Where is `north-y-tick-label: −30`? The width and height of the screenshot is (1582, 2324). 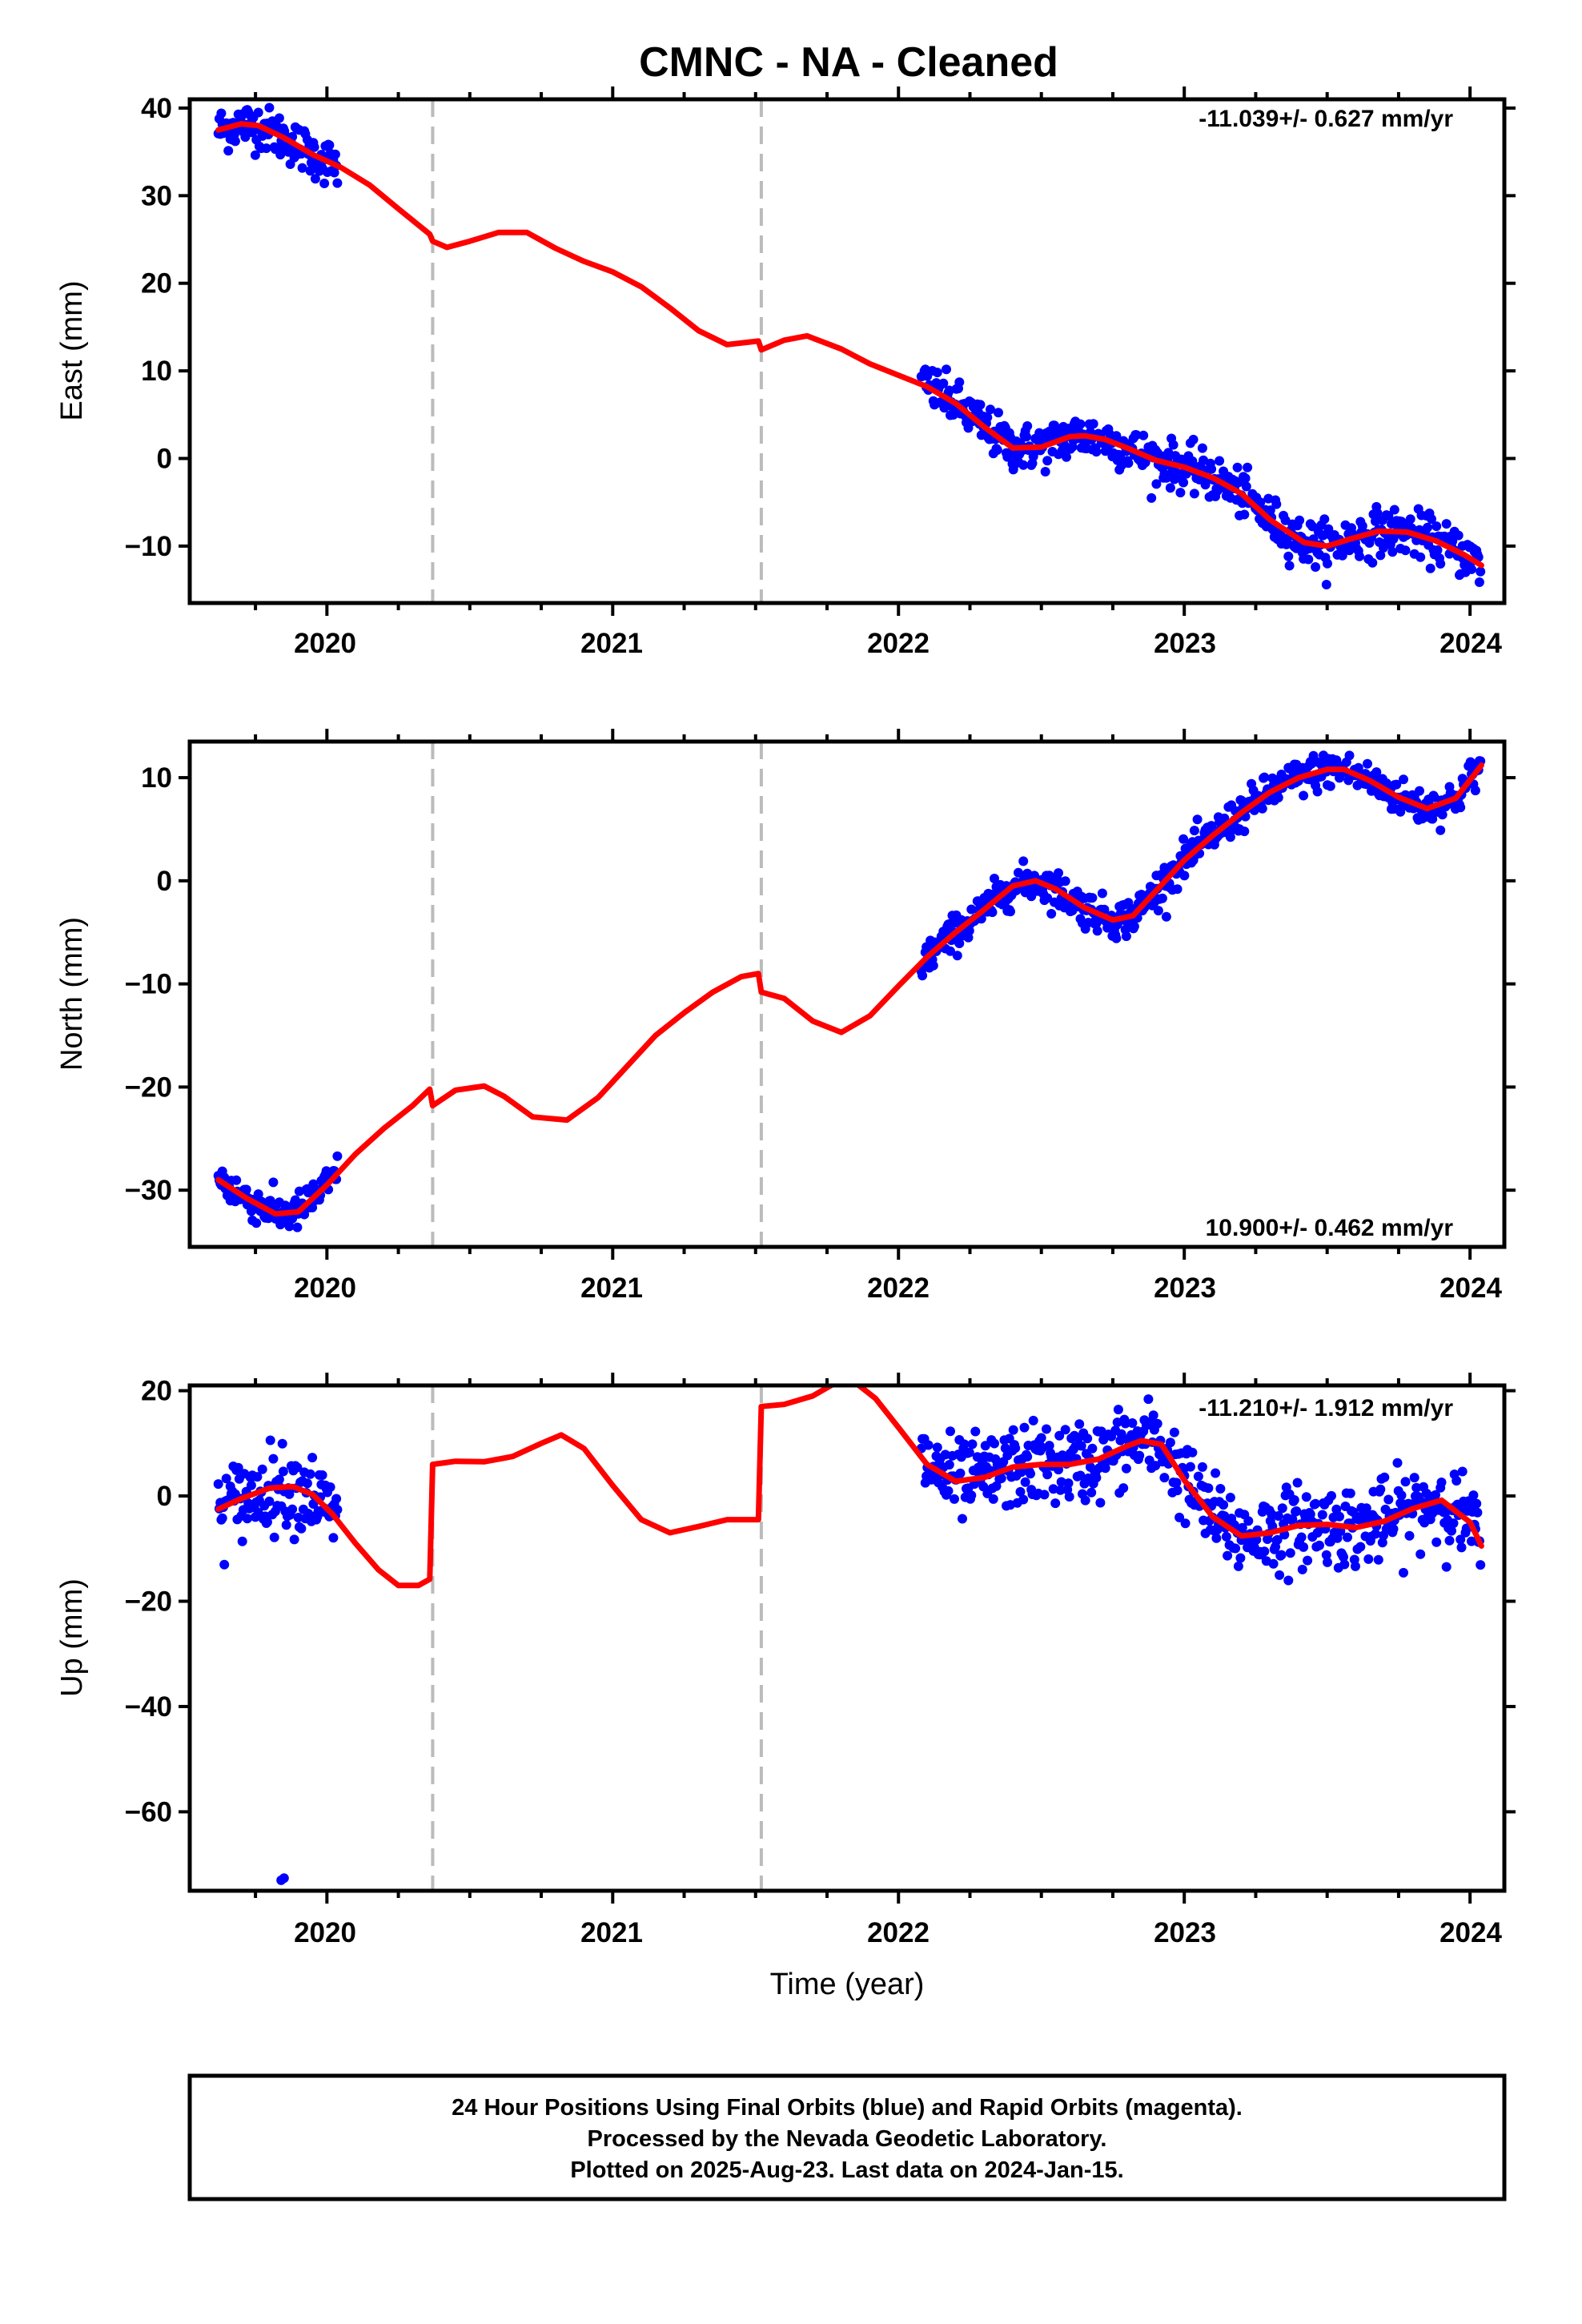 north-y-tick-label: −30 is located at coordinates (148, 1190).